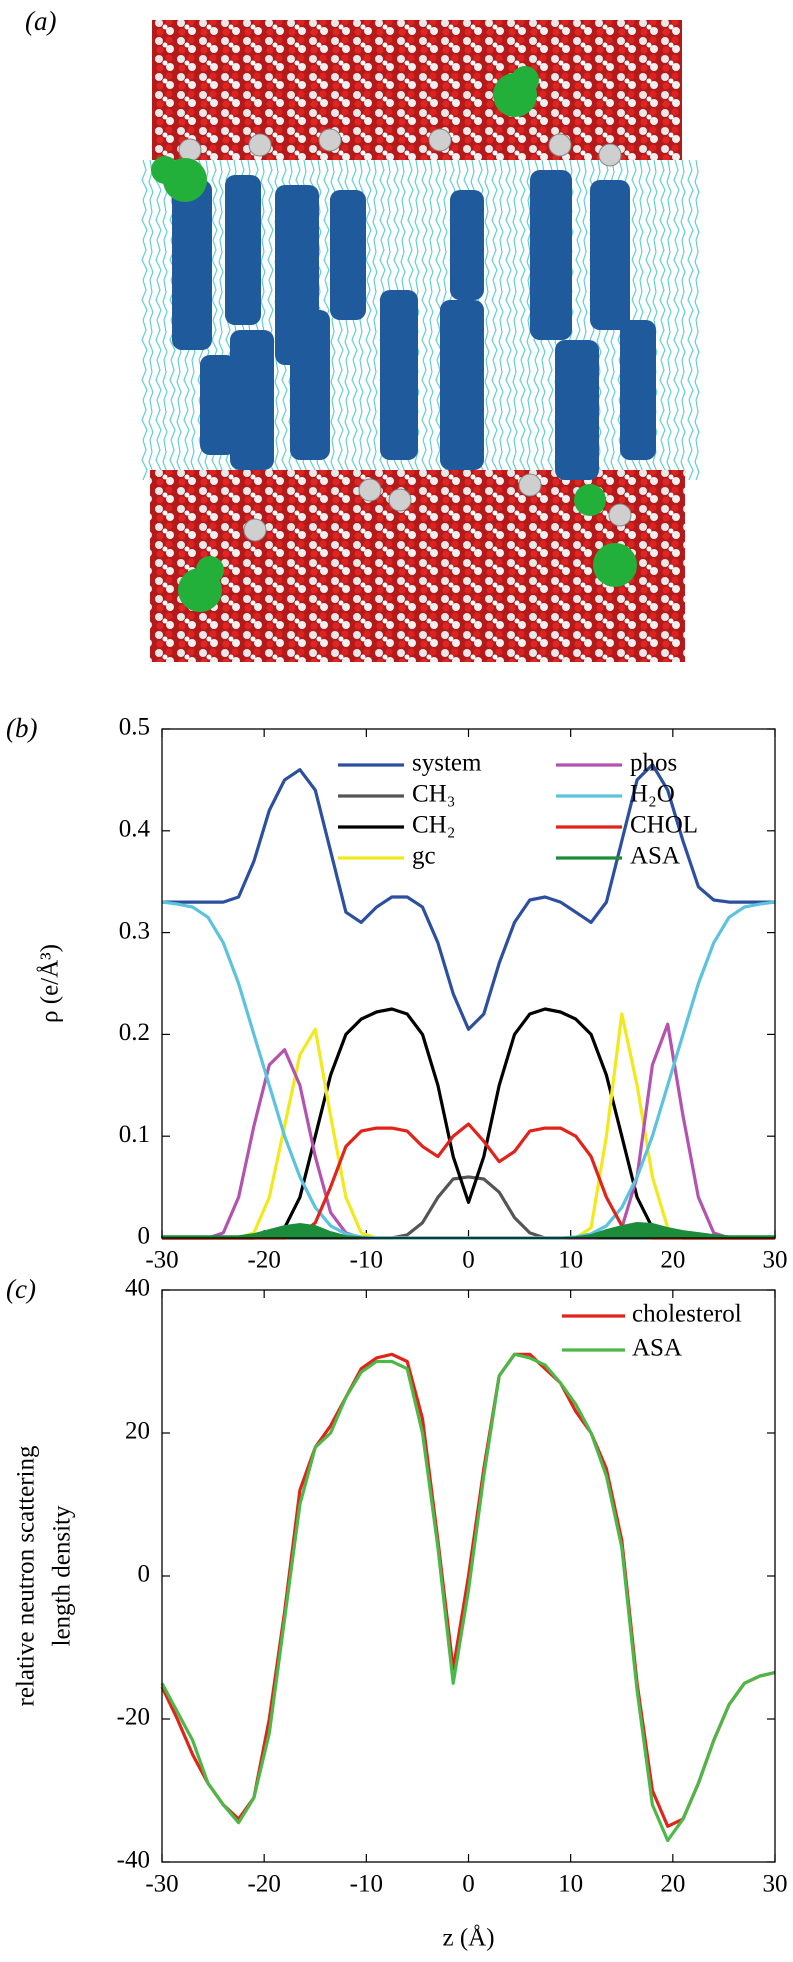  Describe the element at coordinates (433, 794) in the screenshot. I see `legend-label: CH₃` at that location.